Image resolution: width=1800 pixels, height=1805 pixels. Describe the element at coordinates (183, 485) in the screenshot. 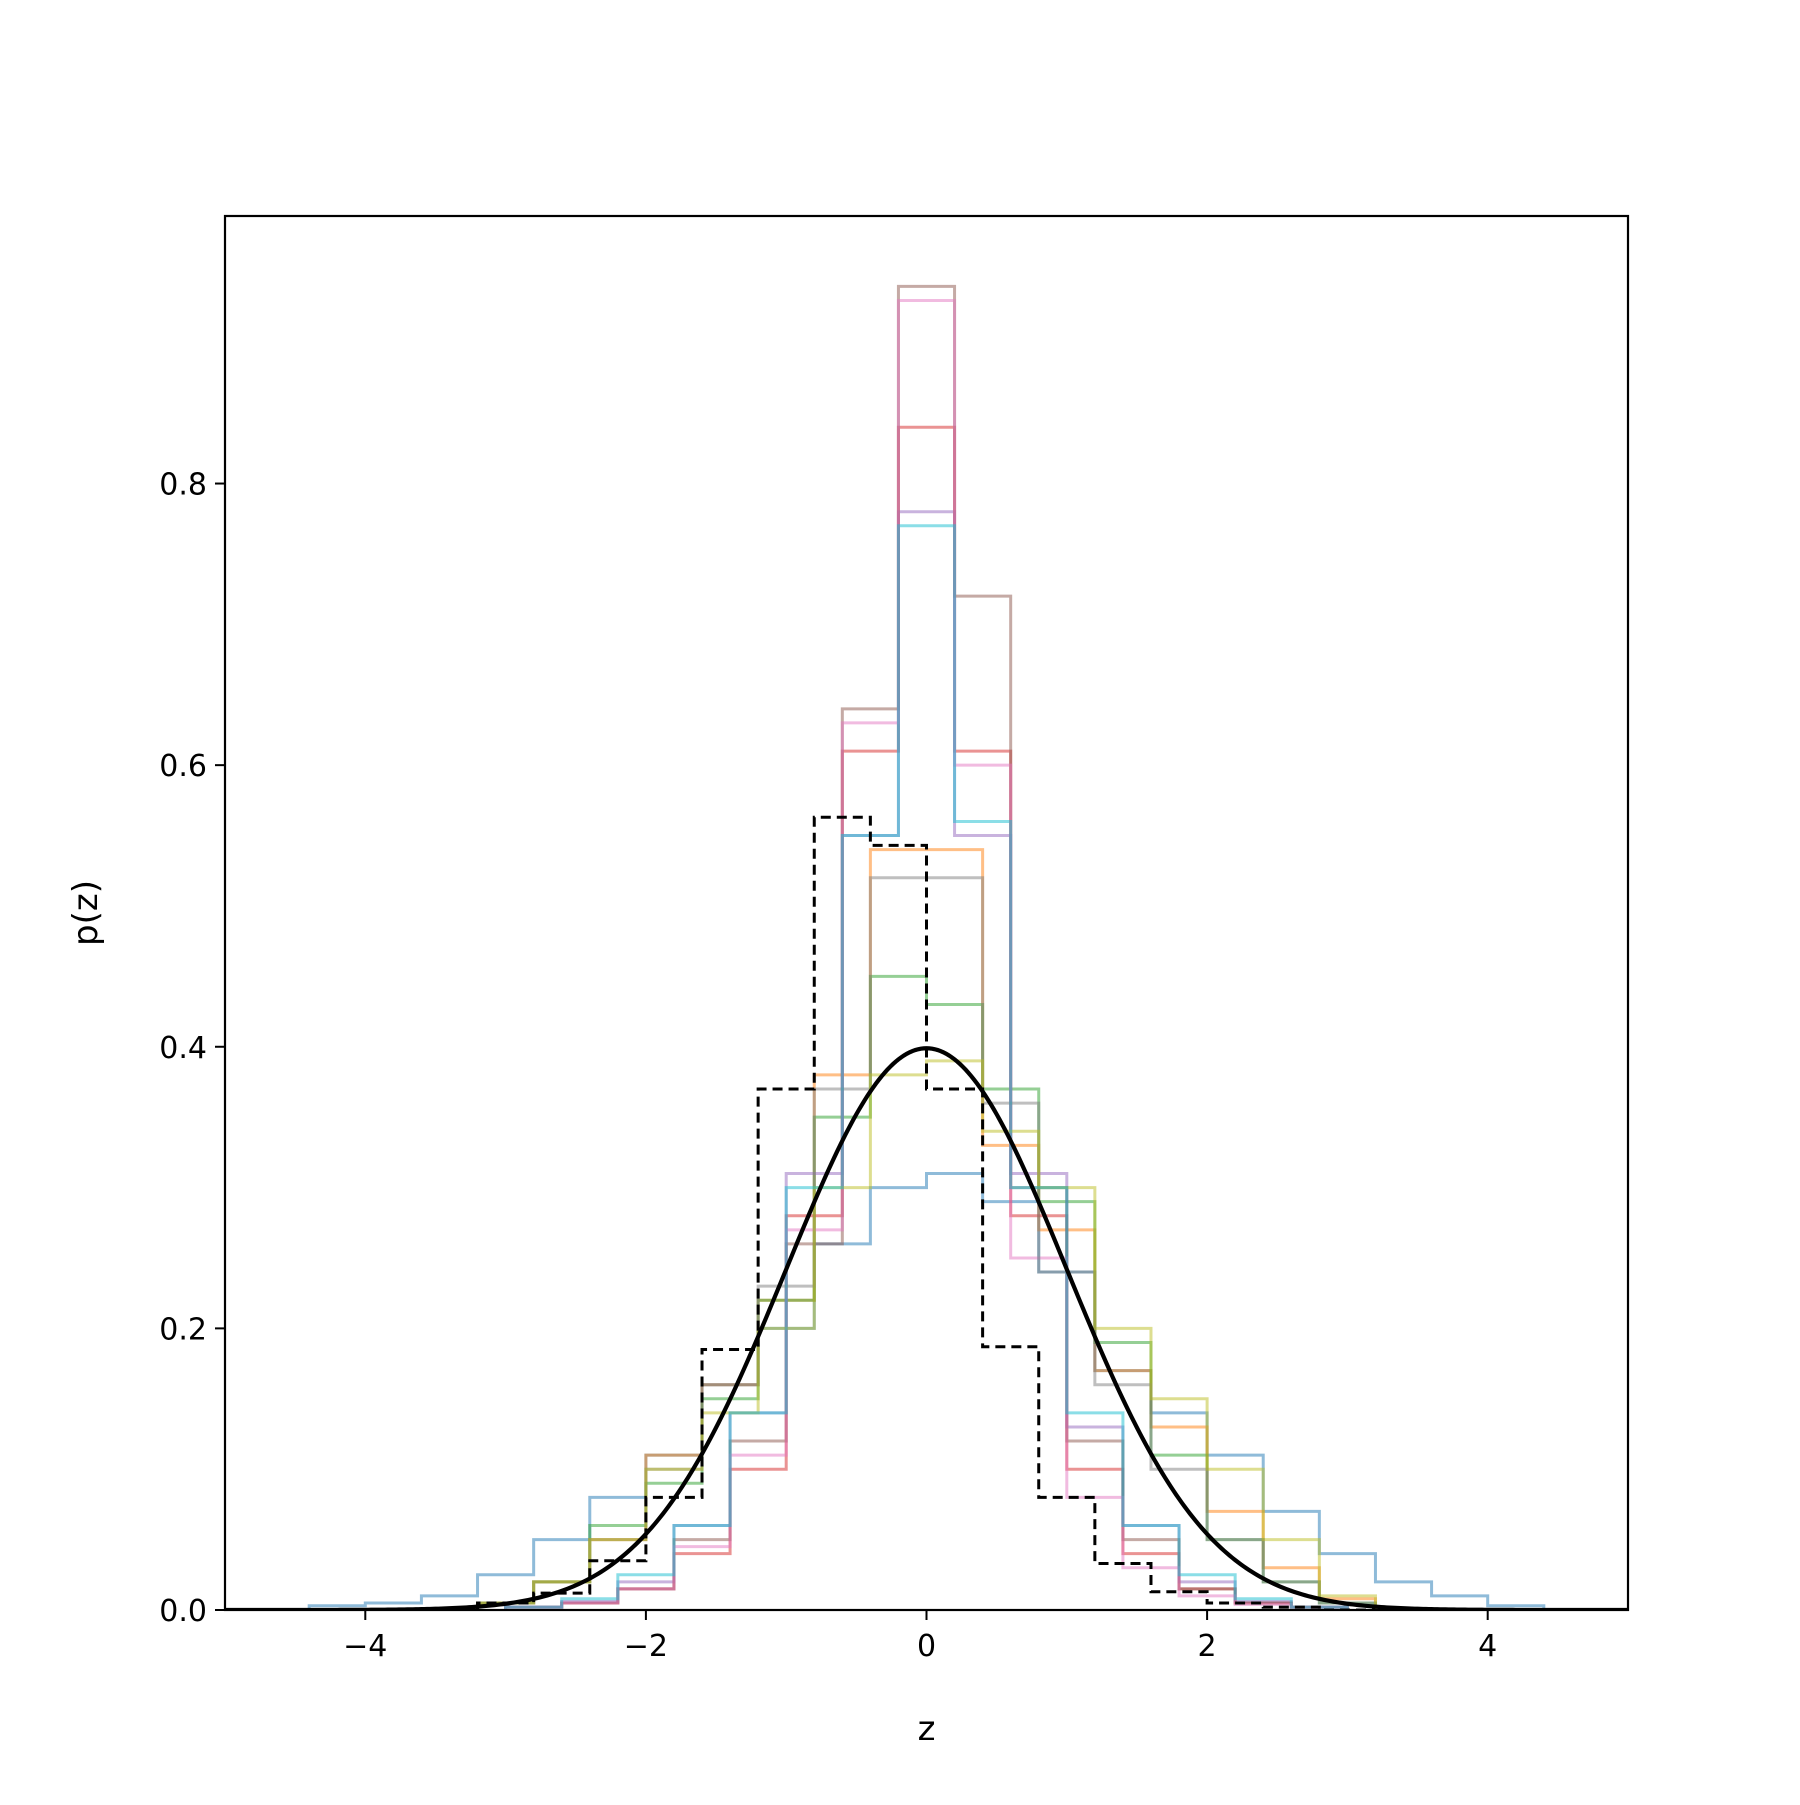

I see `y-tick-label: 0.8` at that location.